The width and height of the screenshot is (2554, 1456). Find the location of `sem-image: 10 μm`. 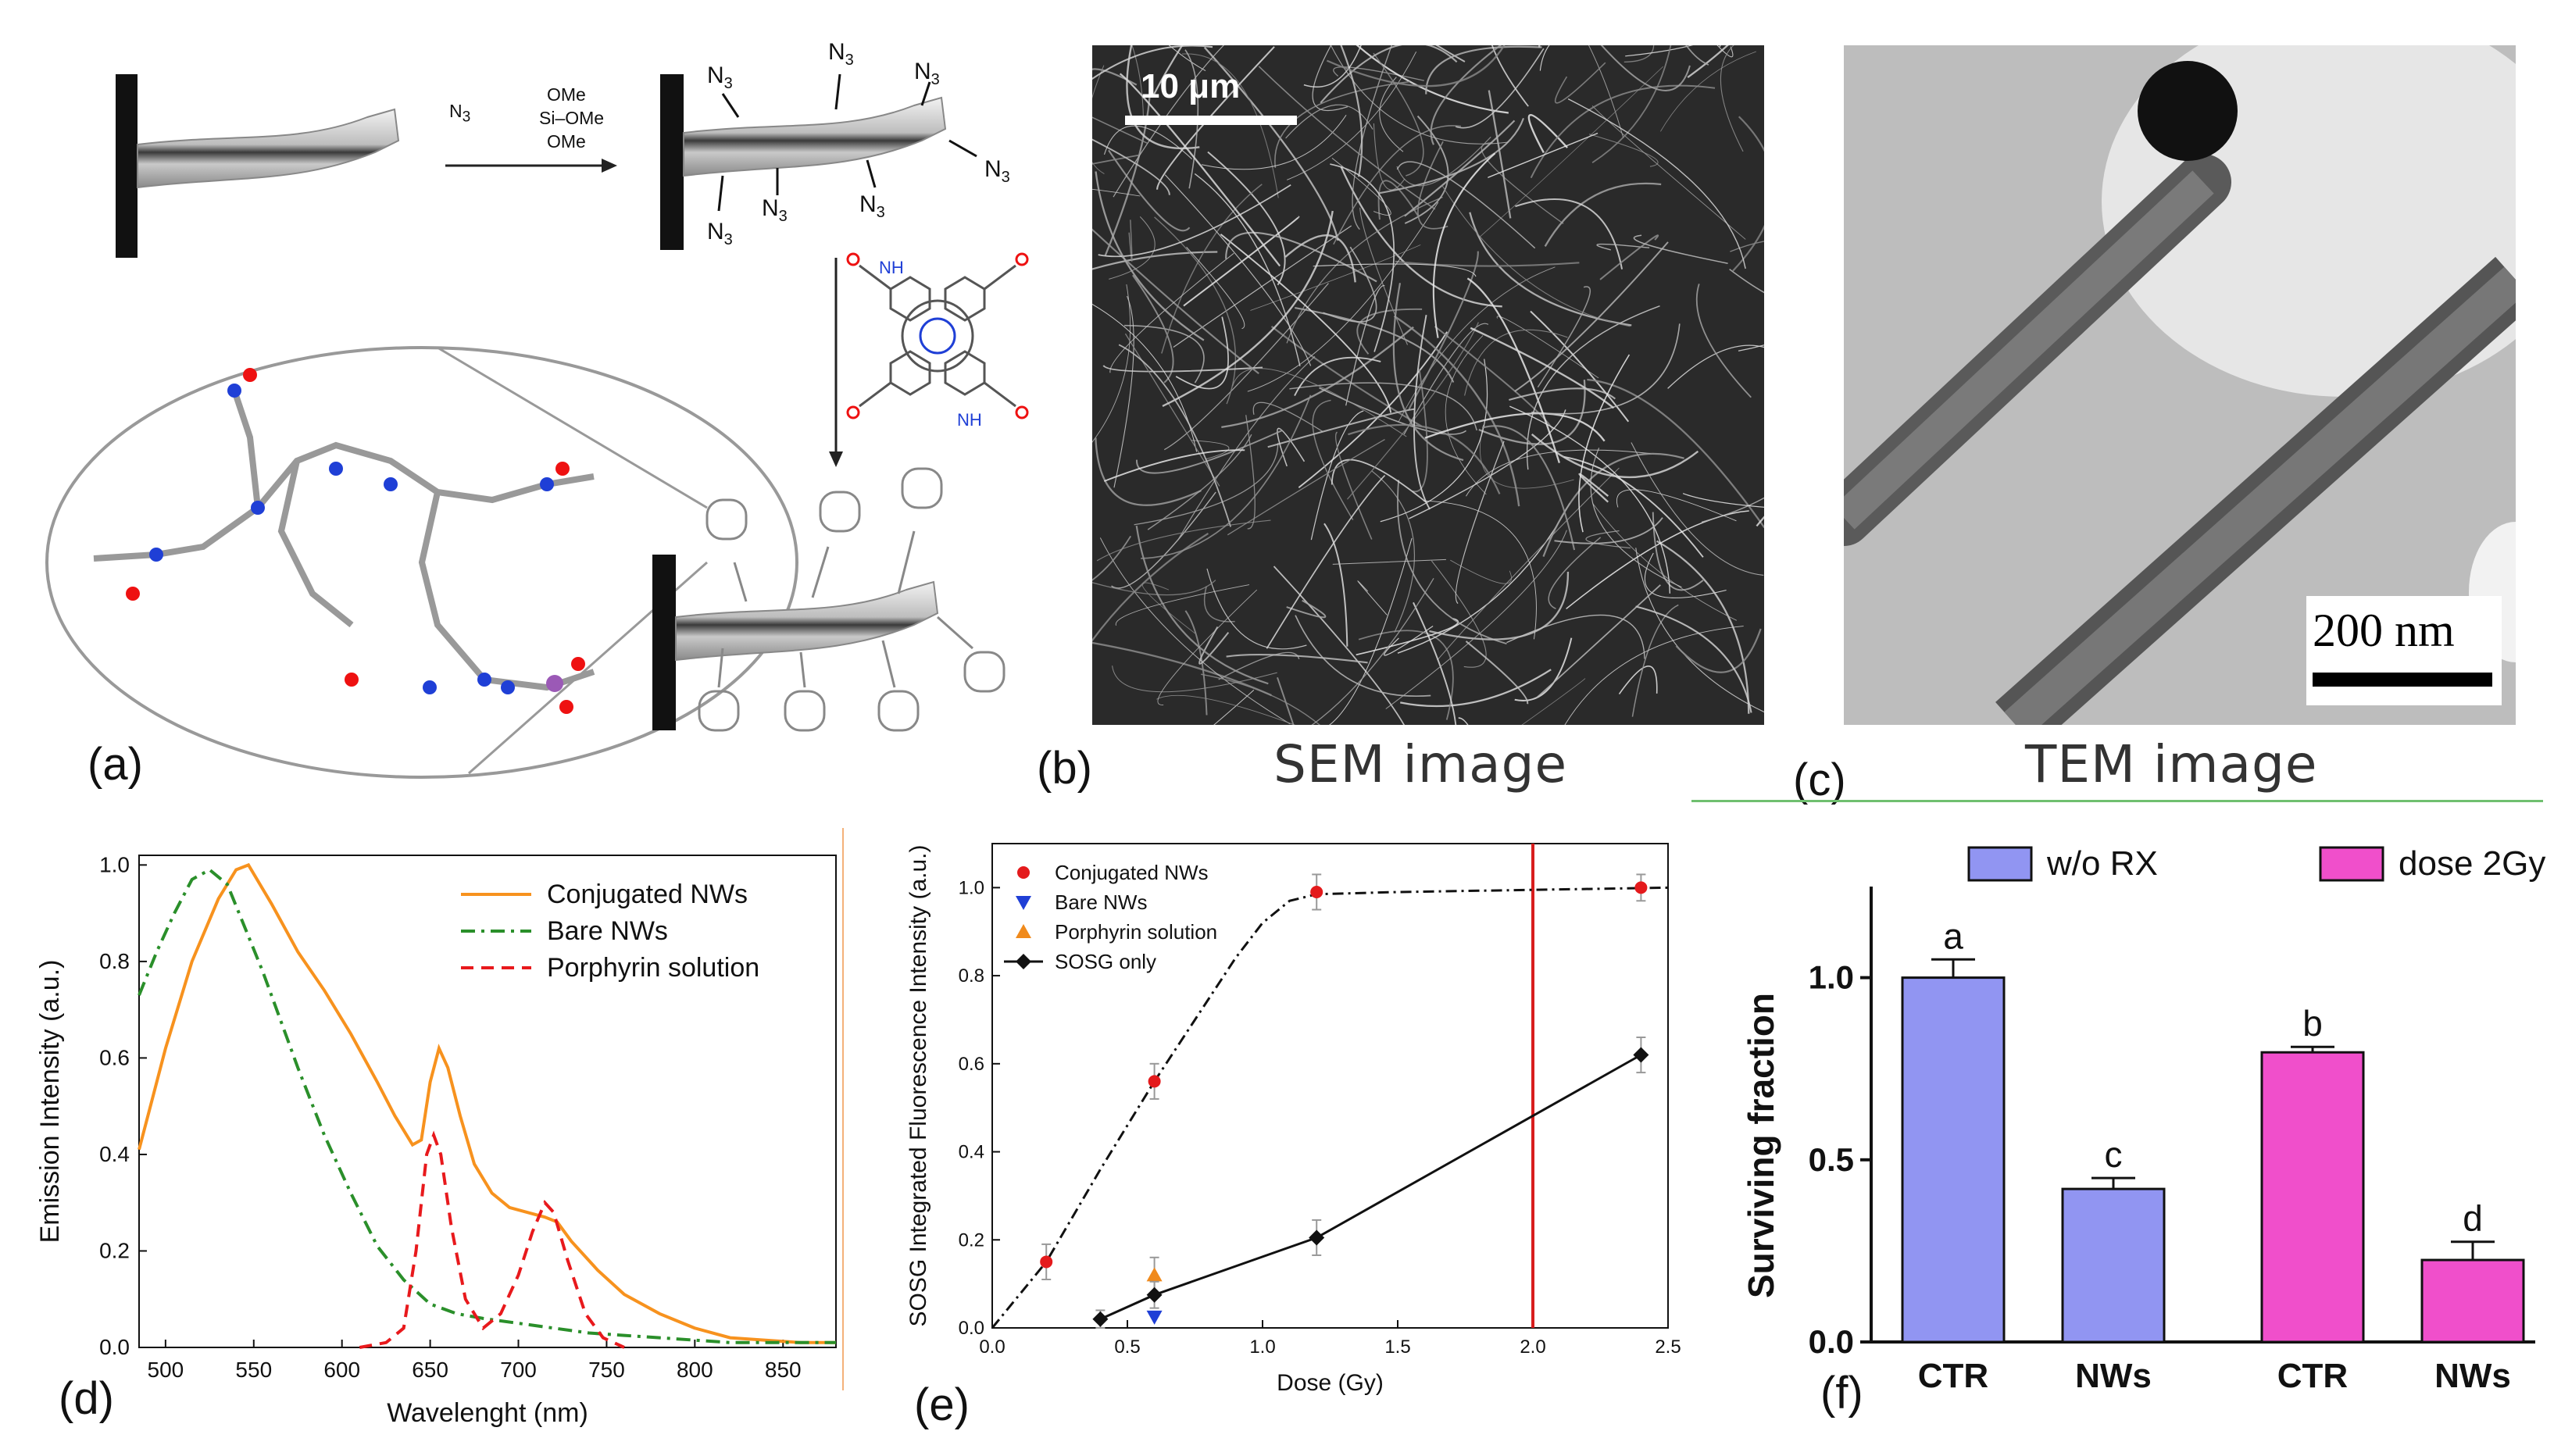

sem-image: 10 μm is located at coordinates (1428, 385).